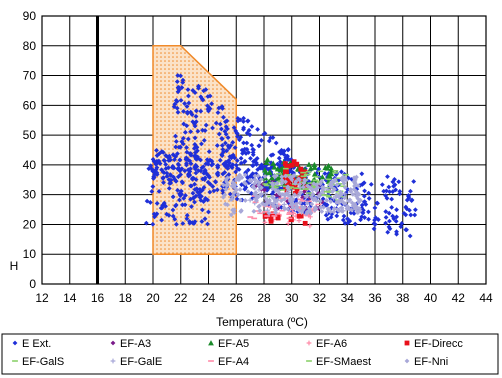 The height and width of the screenshot is (378, 502). I want to click on legend-entry-label: EF-Direcc, so click(438, 344).